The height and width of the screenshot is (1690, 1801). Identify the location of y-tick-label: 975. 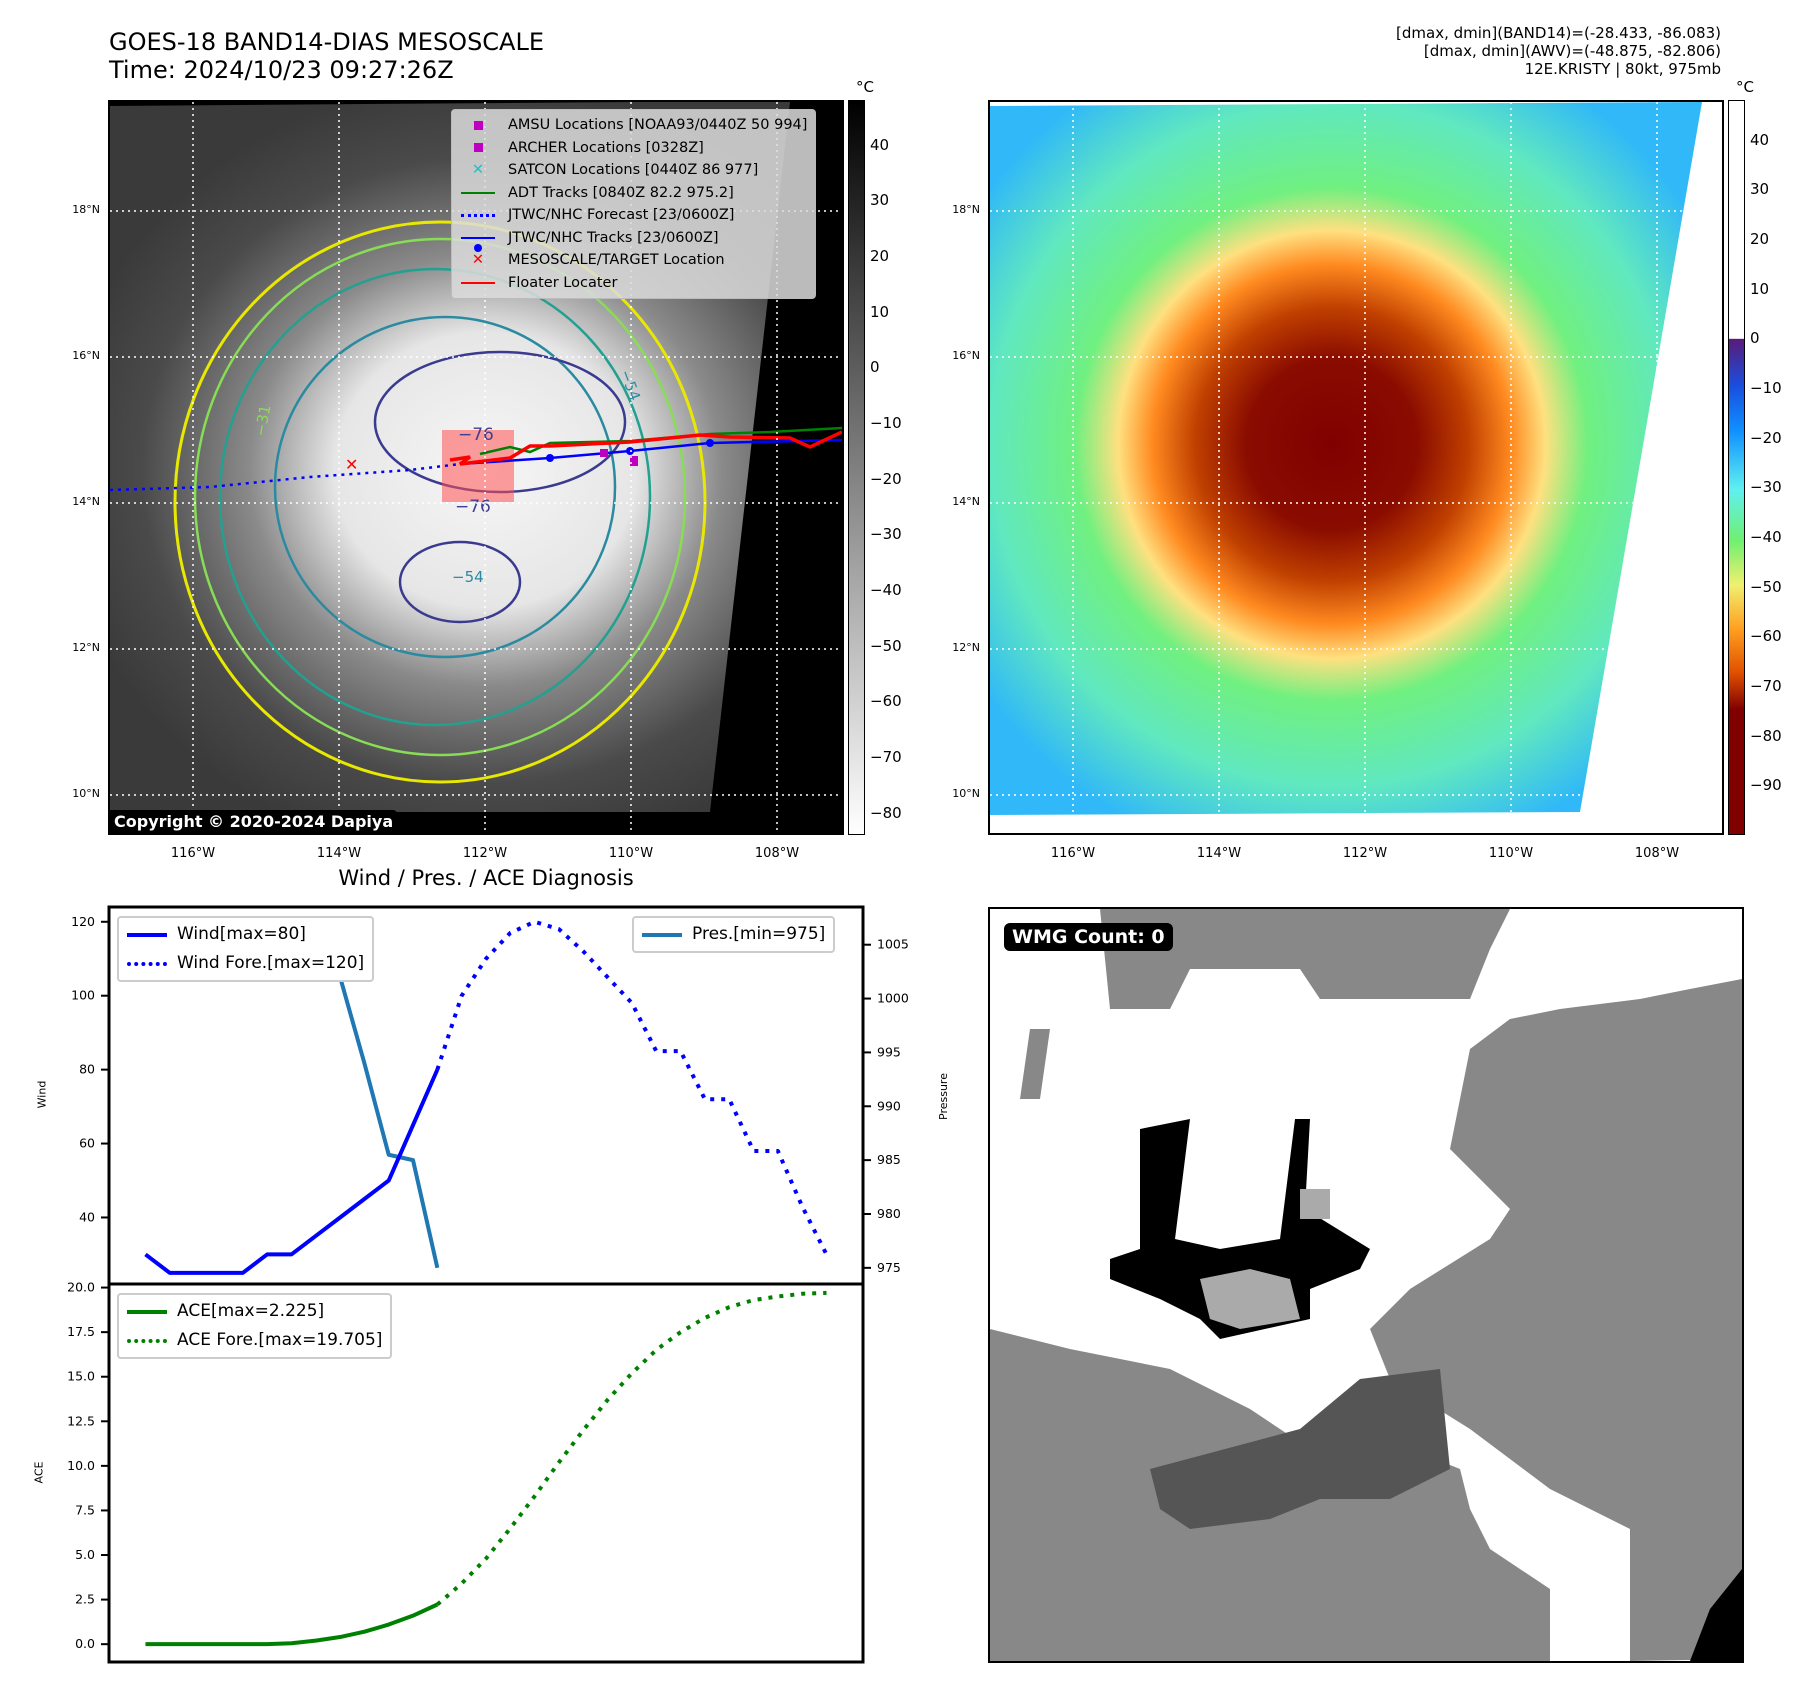
(889, 1267).